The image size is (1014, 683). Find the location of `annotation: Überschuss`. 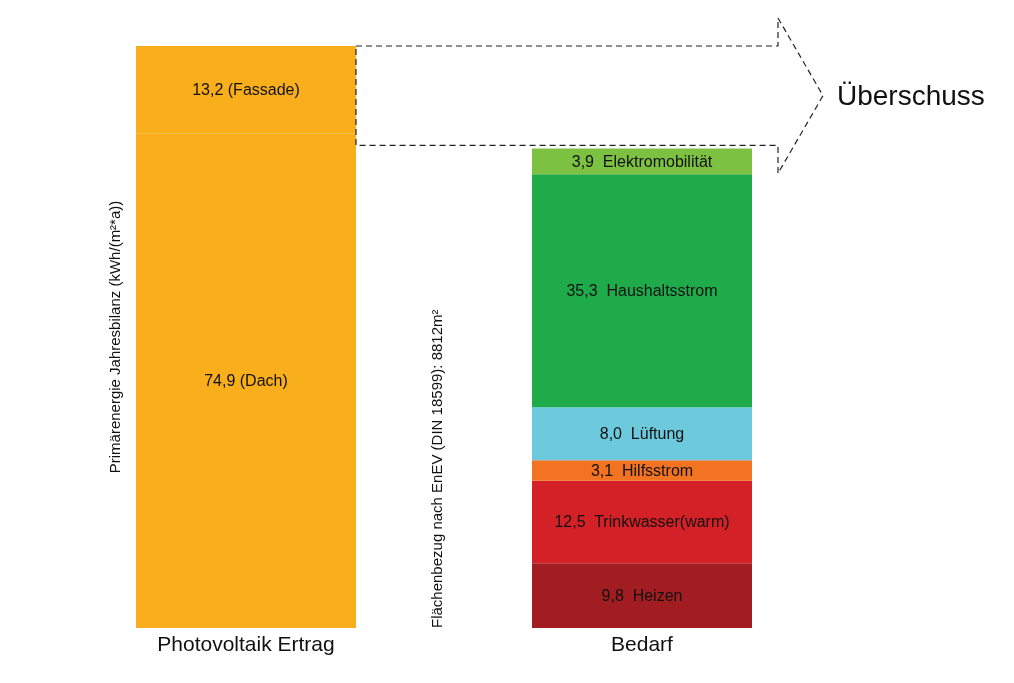

annotation: Überschuss is located at coordinates (911, 96).